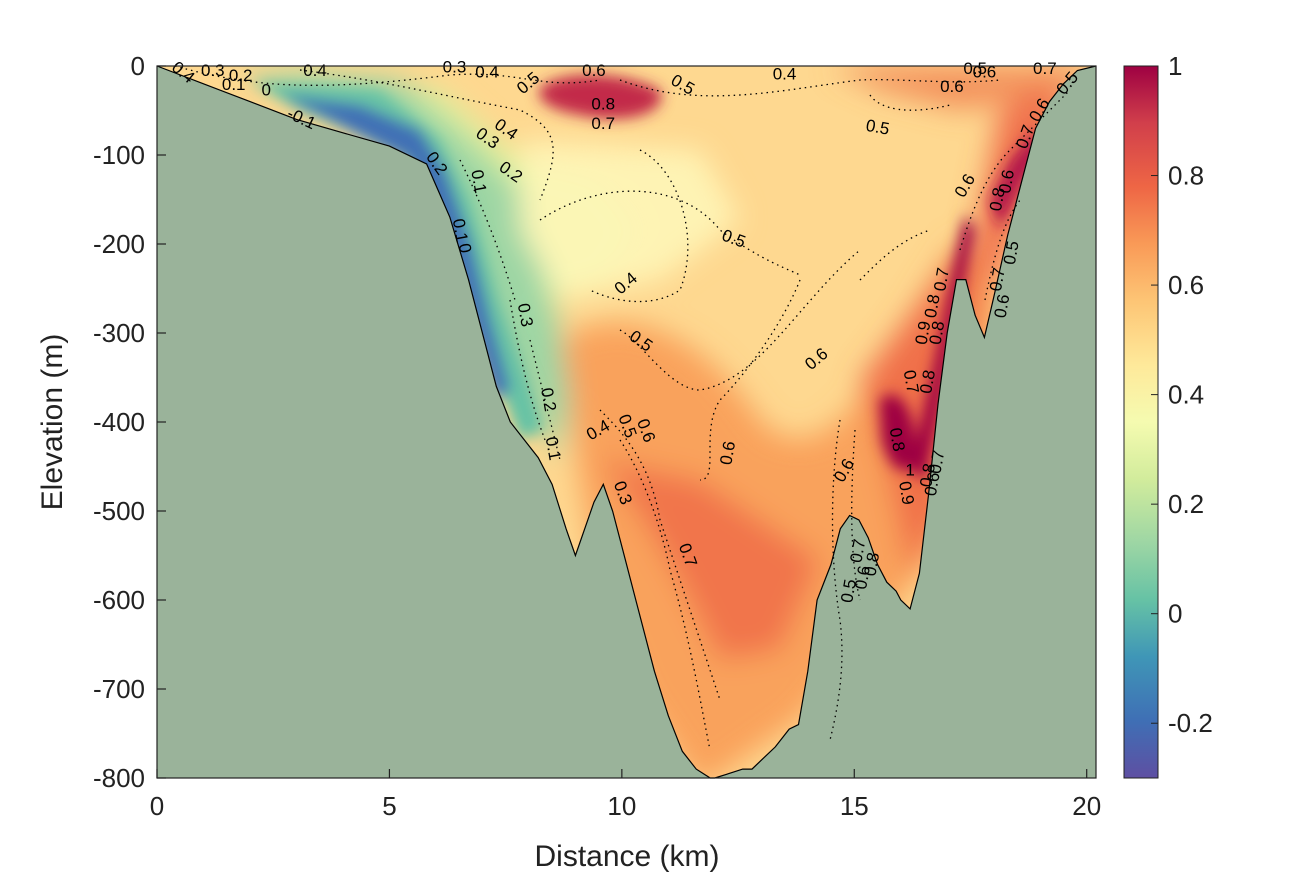  What do you see at coordinates (1175, 66) in the screenshot?
I see `colorbar-tick-label: 1` at bounding box center [1175, 66].